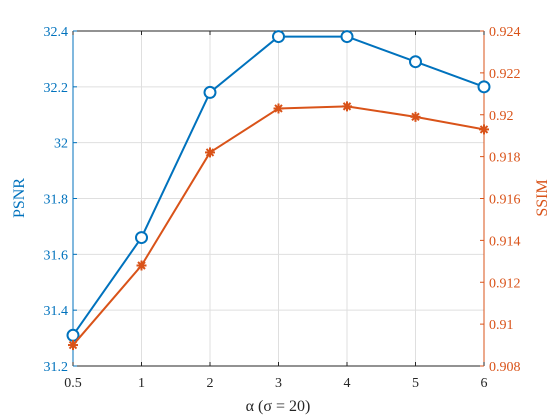 The width and height of the screenshot is (560, 420). Describe the element at coordinates (505, 241) in the screenshot. I see `right-y-tick-label: 0.914` at that location.